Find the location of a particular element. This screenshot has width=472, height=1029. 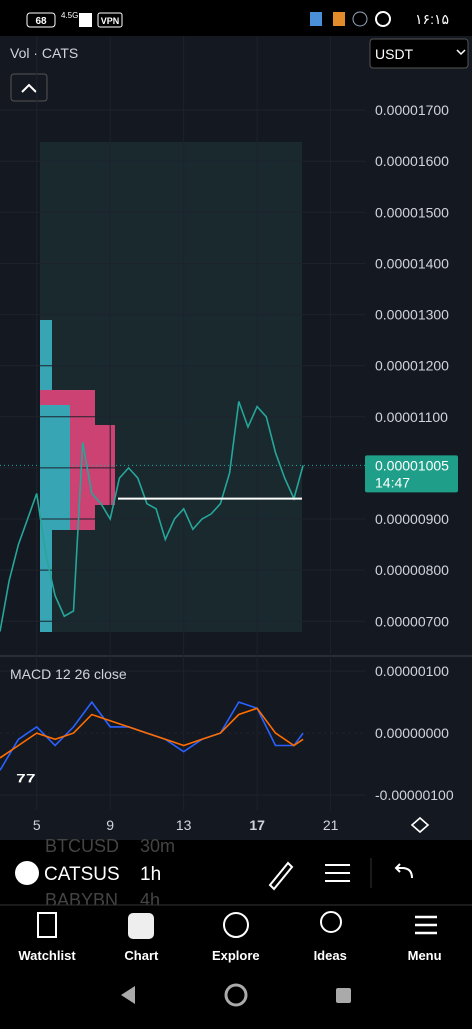

y-tick-label: 0.00000000 is located at coordinates (412, 733).